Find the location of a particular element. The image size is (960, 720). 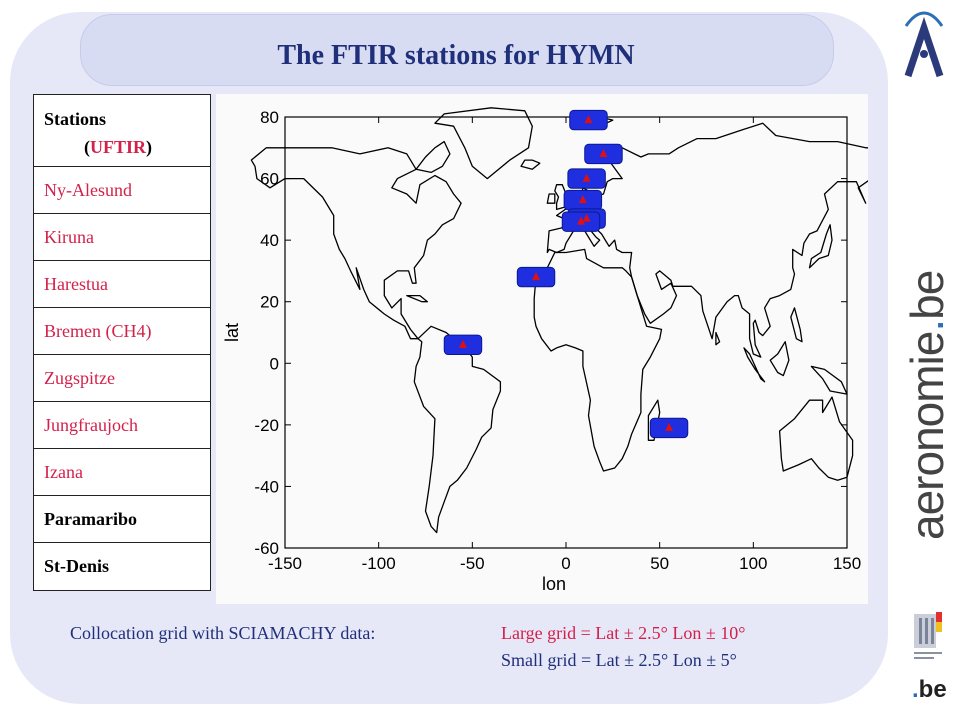

x-tick-label: 100 is located at coordinates (753, 563).